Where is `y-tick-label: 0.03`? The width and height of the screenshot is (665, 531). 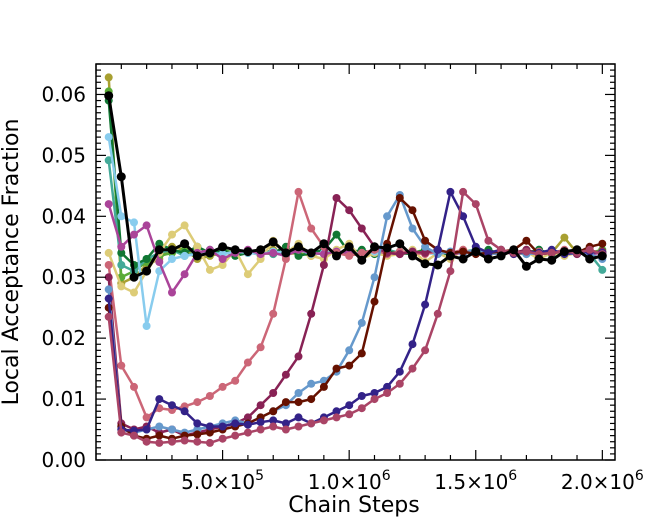 y-tick-label: 0.03 is located at coordinates (63, 277).